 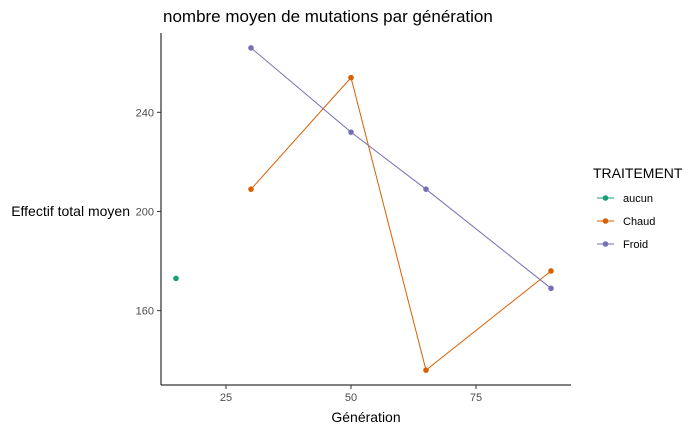 I want to click on legend-title: TRAITEMENT, so click(x=638, y=173).